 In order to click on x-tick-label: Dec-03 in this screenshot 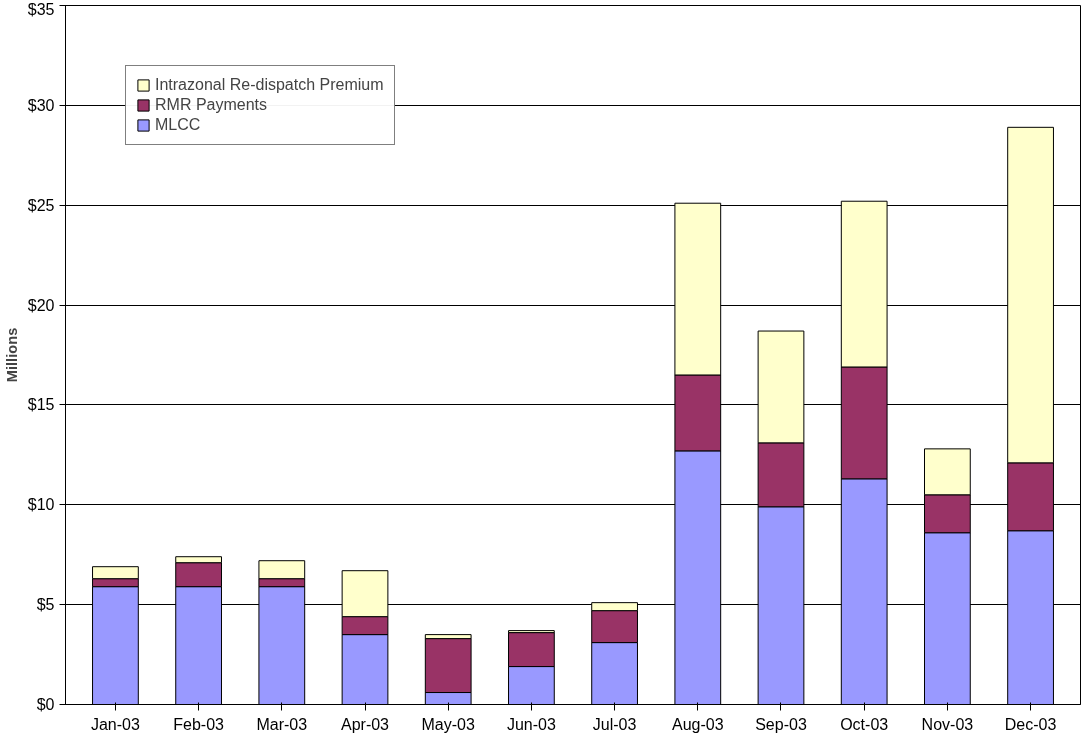, I will do `click(1030, 724)`.